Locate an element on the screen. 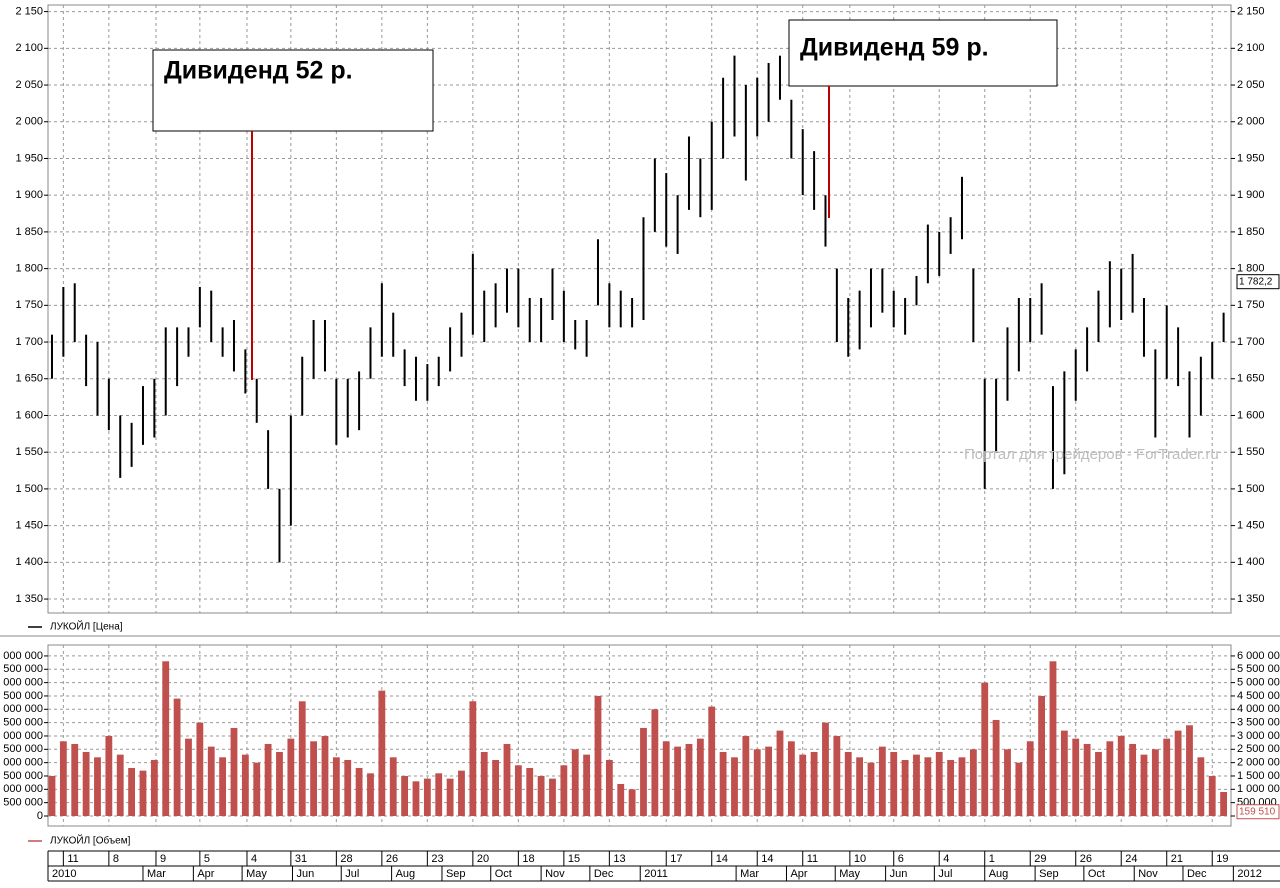  x-tick-label: 17 is located at coordinates (676, 859).